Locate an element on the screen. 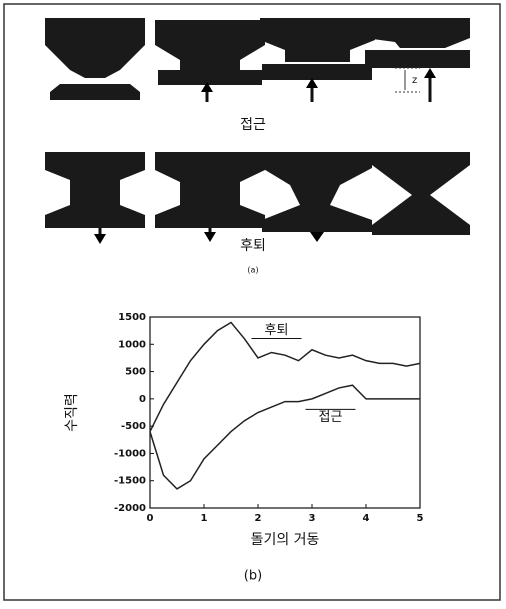 This screenshot has height=609, width=506. retreat-label: 후퇴 is located at coordinates (253, 246).